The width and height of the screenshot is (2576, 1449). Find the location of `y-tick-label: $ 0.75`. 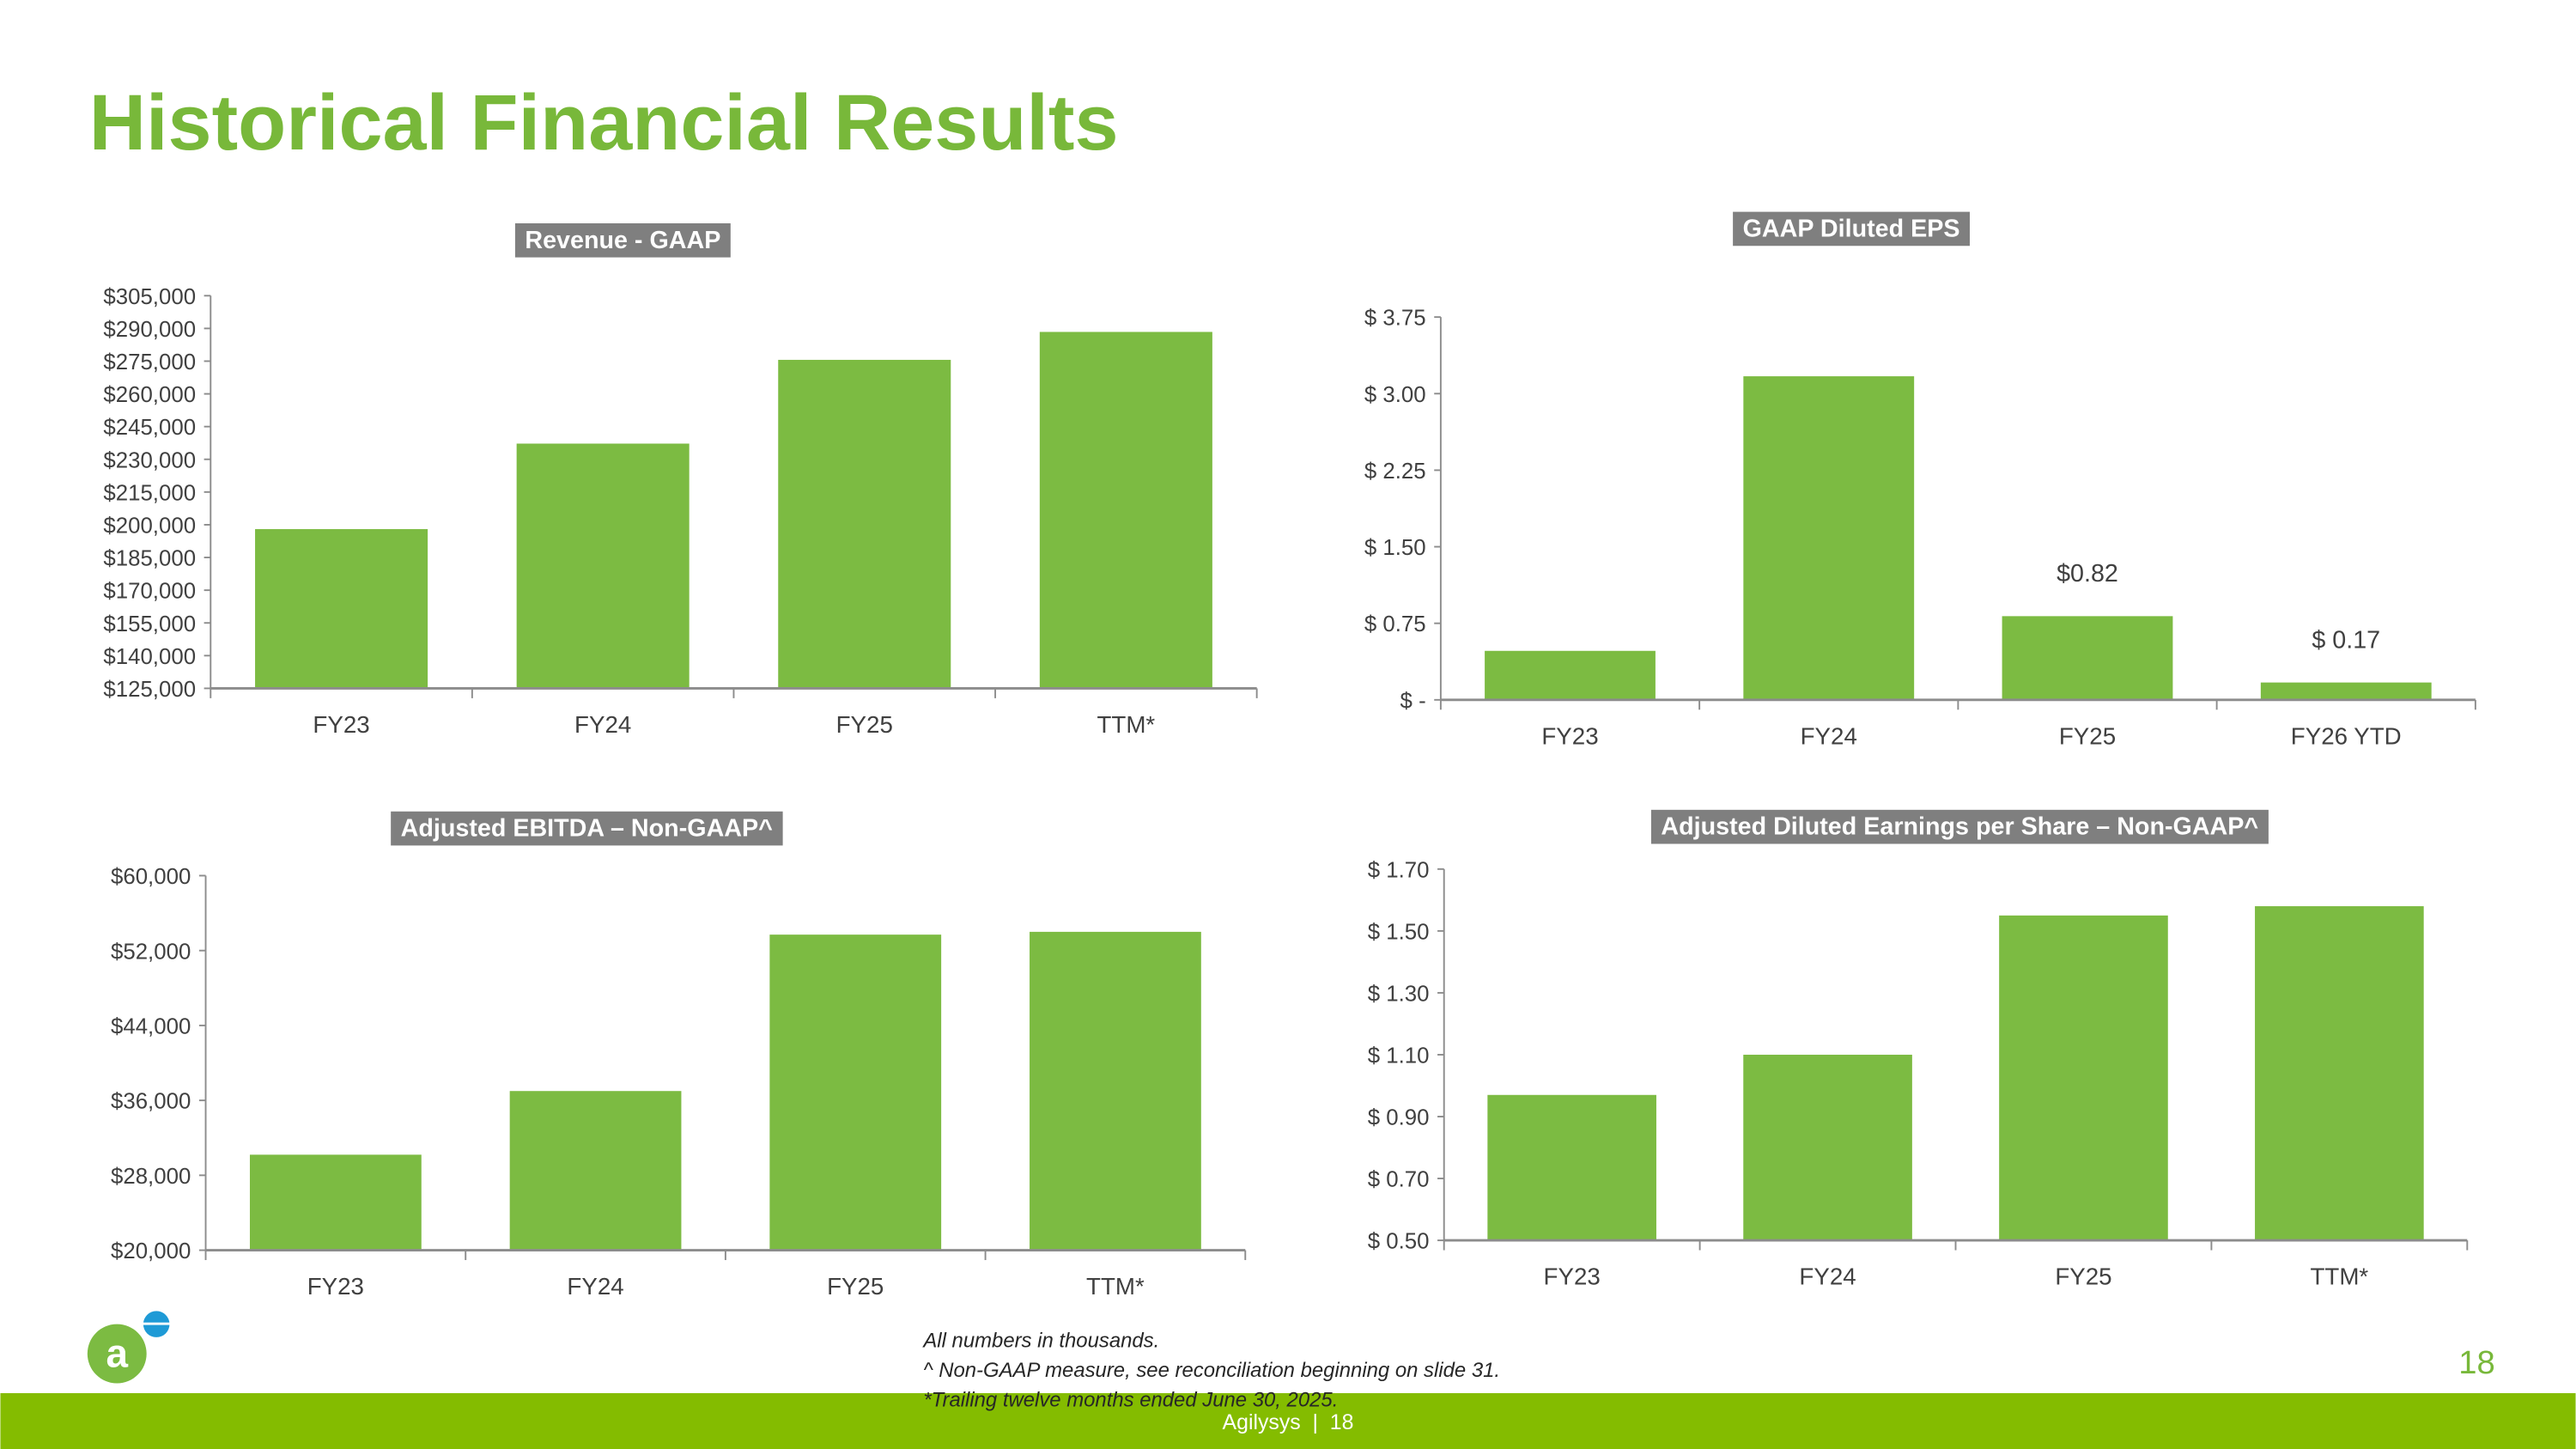

y-tick-label: $ 0.75 is located at coordinates (1395, 624).